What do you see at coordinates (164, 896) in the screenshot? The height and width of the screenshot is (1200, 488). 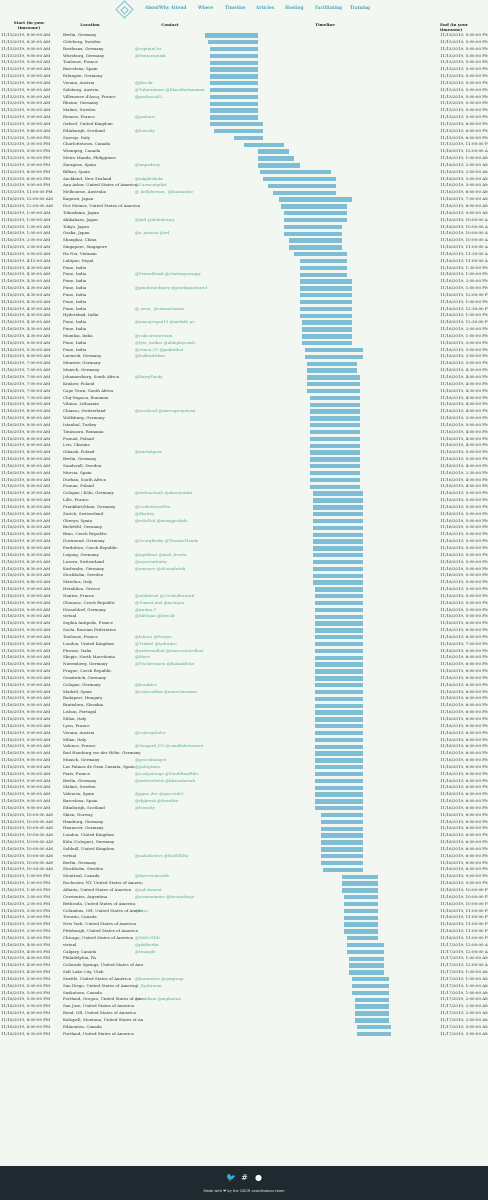 I see `row-contact: @normanmarc @fecsandsoja` at bounding box center [164, 896].